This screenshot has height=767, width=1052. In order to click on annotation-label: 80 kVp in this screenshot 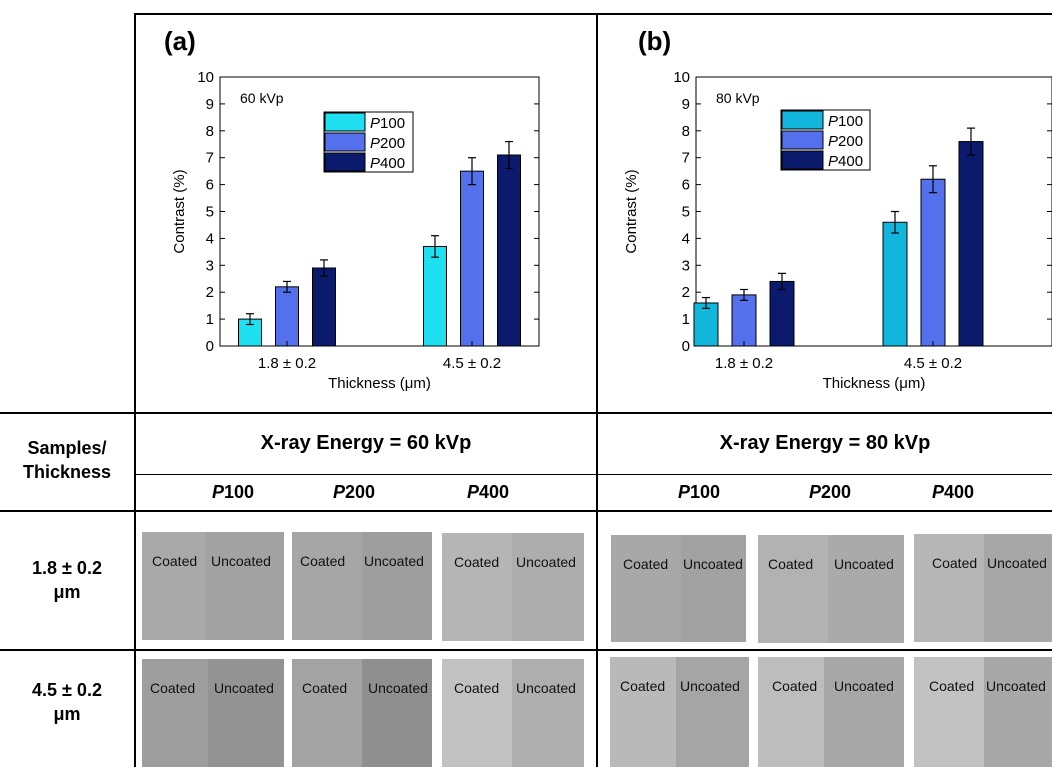, I will do `click(738, 98)`.